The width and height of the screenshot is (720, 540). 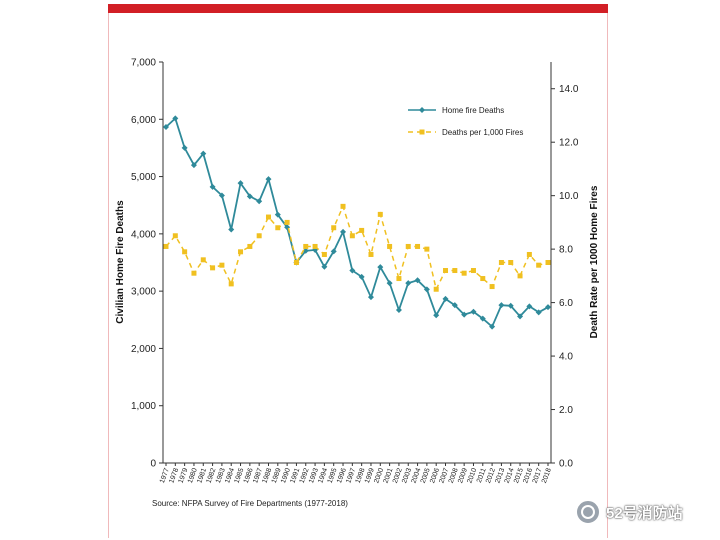 What do you see at coordinates (465, 121) in the screenshot?
I see `chart-legend: Home fire Deaths Deaths per 1,000 Fires` at bounding box center [465, 121].